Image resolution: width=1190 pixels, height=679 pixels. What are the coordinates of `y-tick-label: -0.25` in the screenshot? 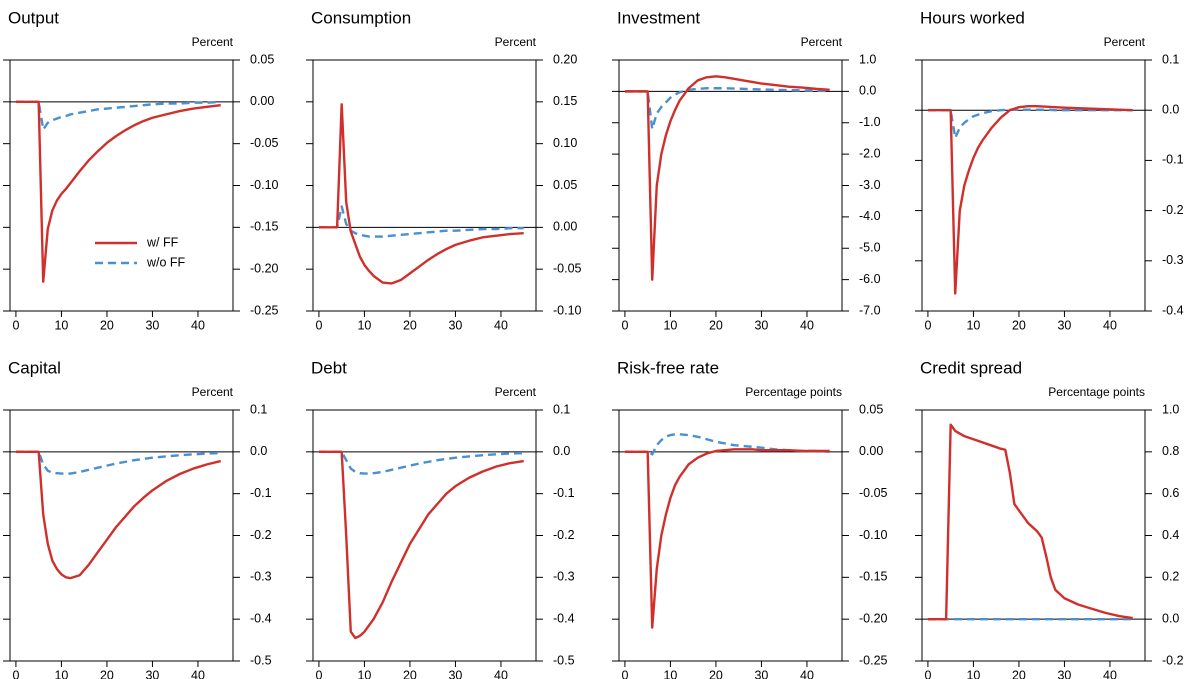 It's located at (264, 310).